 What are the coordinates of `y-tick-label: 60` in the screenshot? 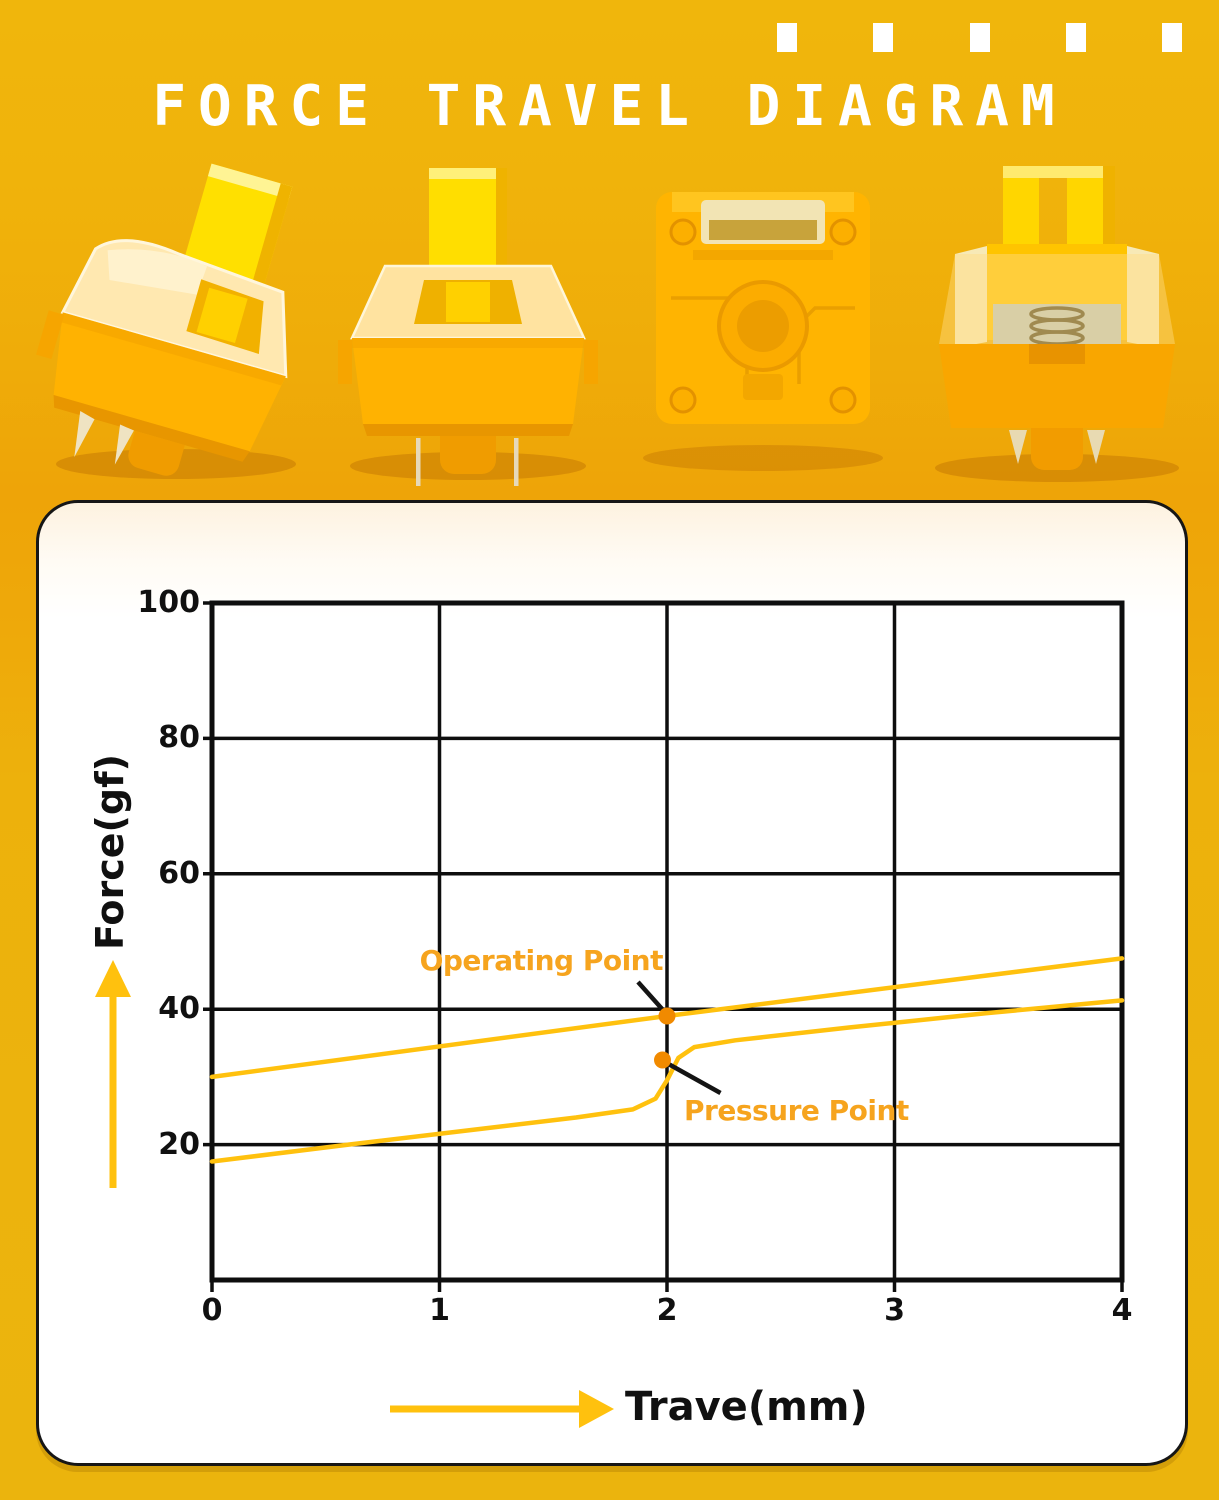 It's located at (179, 873).